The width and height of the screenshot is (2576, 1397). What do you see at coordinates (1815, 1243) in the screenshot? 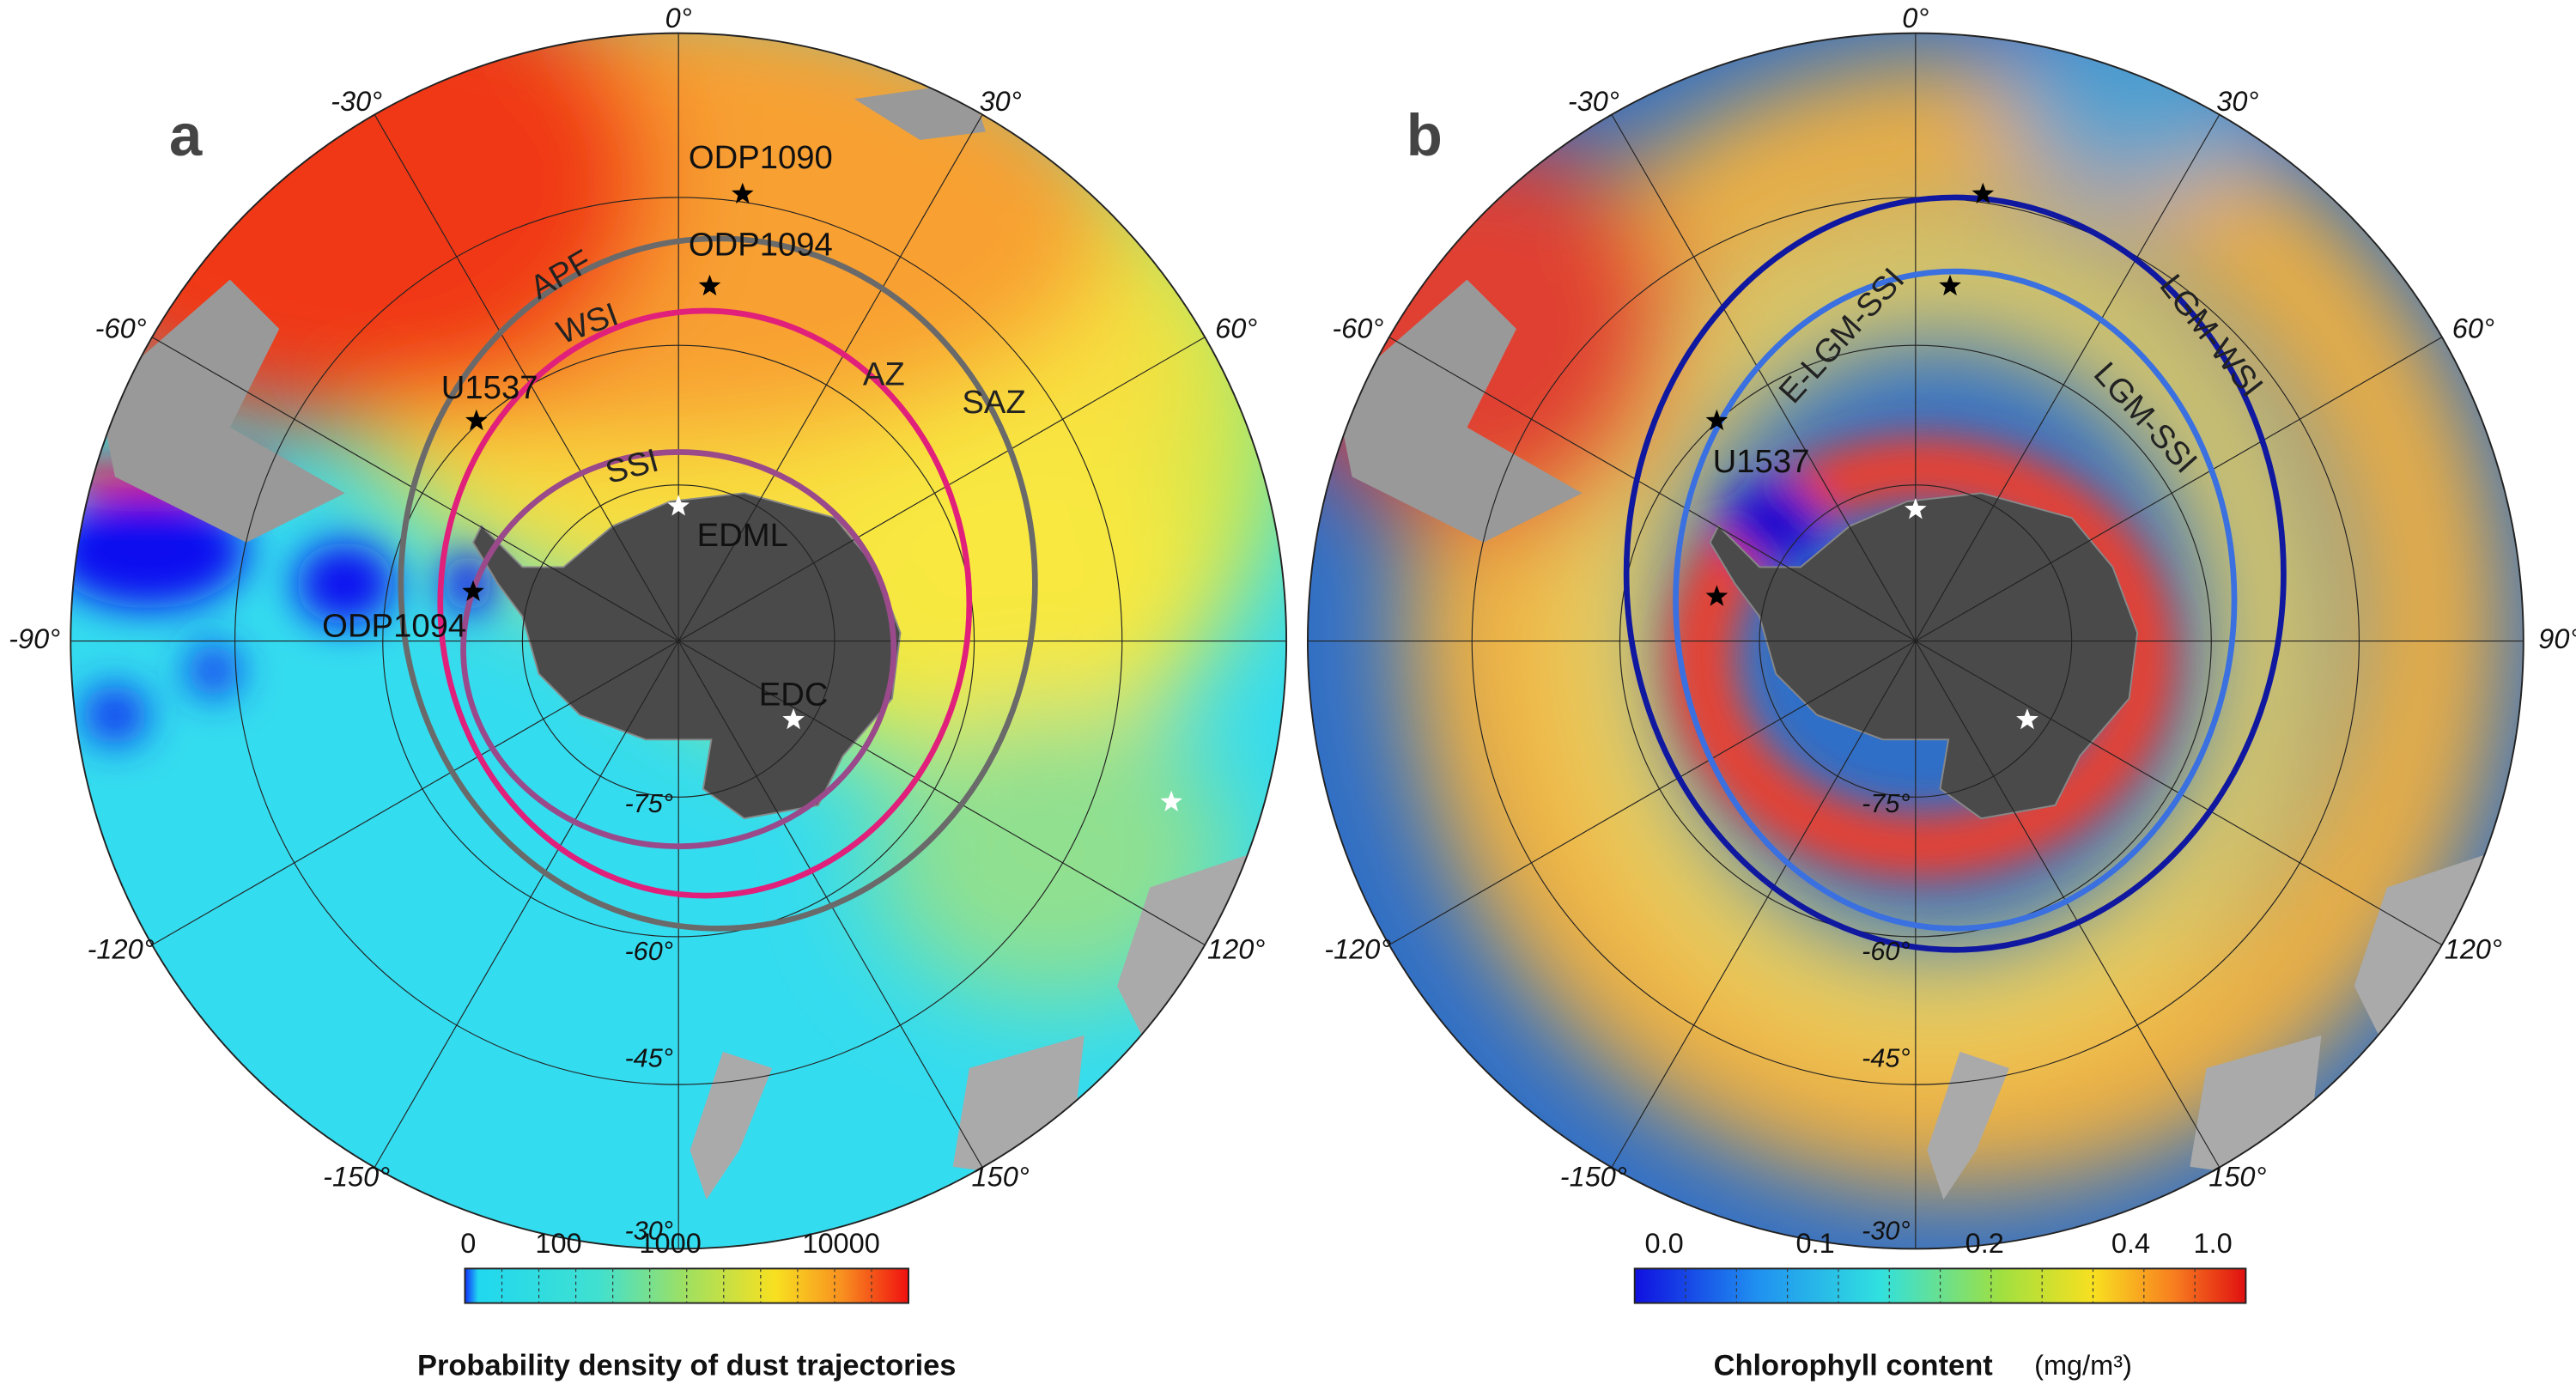
I see `colorbar-tick-label: 0.1` at bounding box center [1815, 1243].